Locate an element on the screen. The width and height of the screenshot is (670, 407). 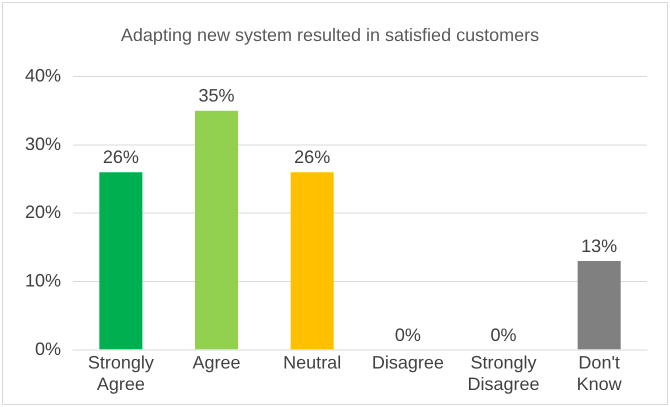
y-tick-label: 30% is located at coordinates (43, 144).